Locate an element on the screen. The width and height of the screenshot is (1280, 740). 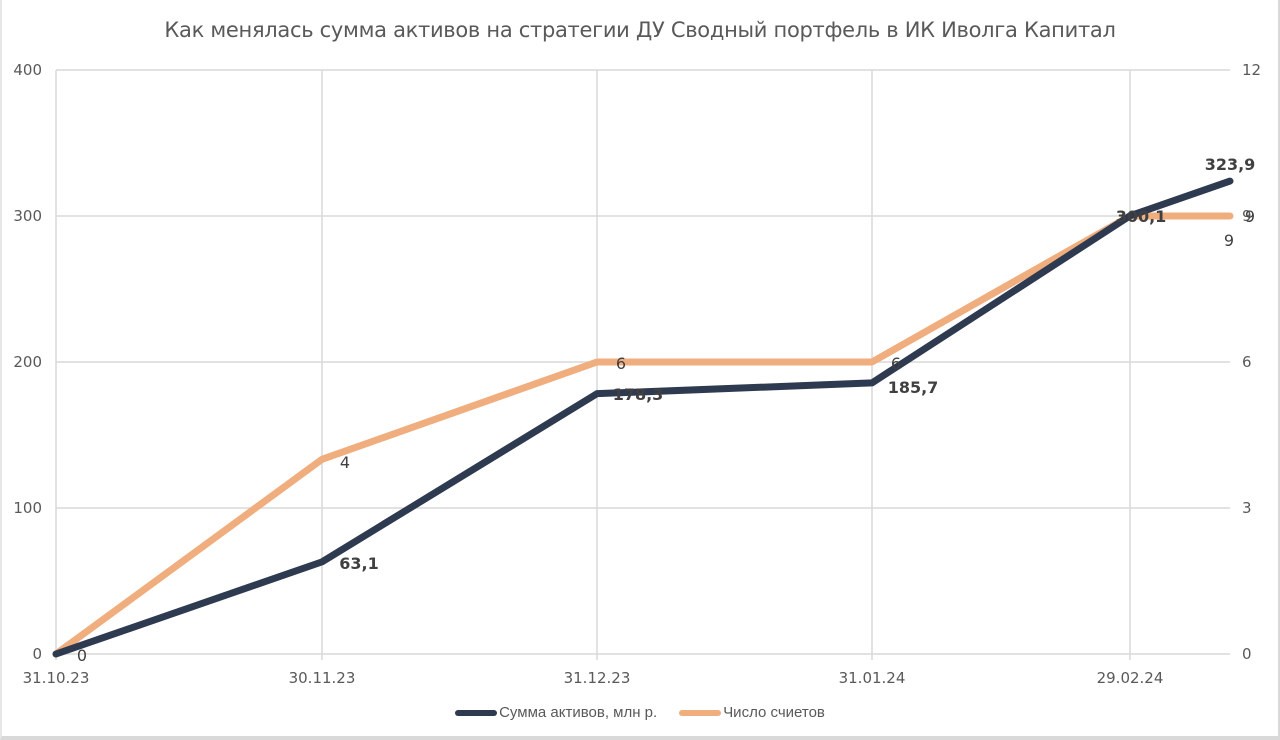
y-left-tick: 300 is located at coordinates (27, 216).